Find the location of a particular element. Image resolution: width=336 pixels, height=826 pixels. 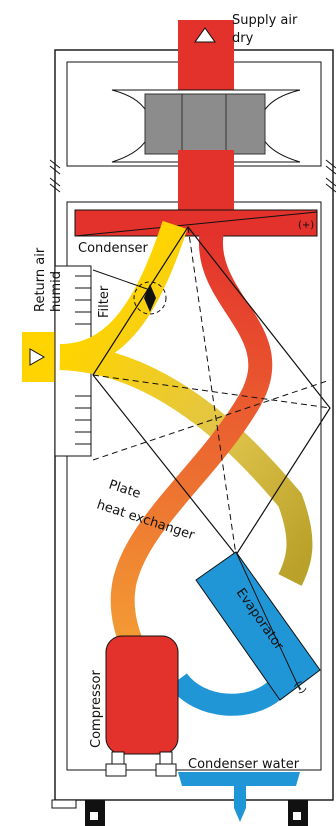

supply-air-label-line2: dry is located at coordinates (243, 38).